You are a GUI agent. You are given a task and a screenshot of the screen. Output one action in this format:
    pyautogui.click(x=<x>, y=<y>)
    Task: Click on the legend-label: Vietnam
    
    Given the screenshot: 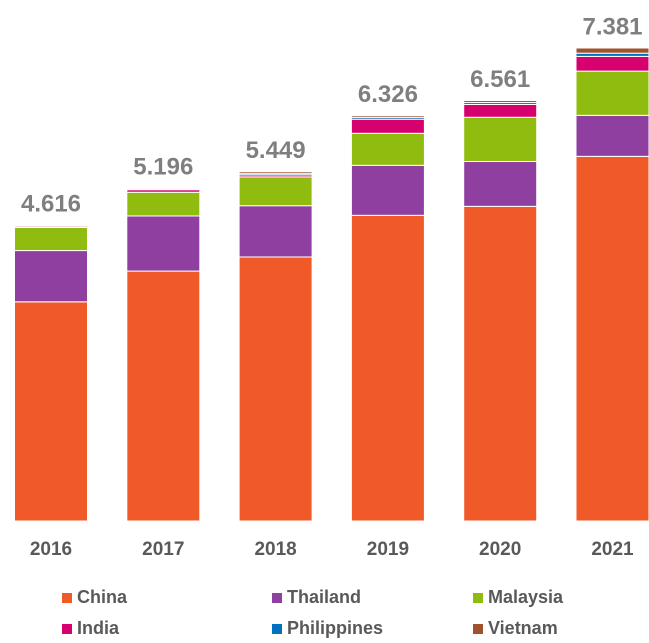 What is the action you would take?
    pyautogui.click(x=523, y=628)
    